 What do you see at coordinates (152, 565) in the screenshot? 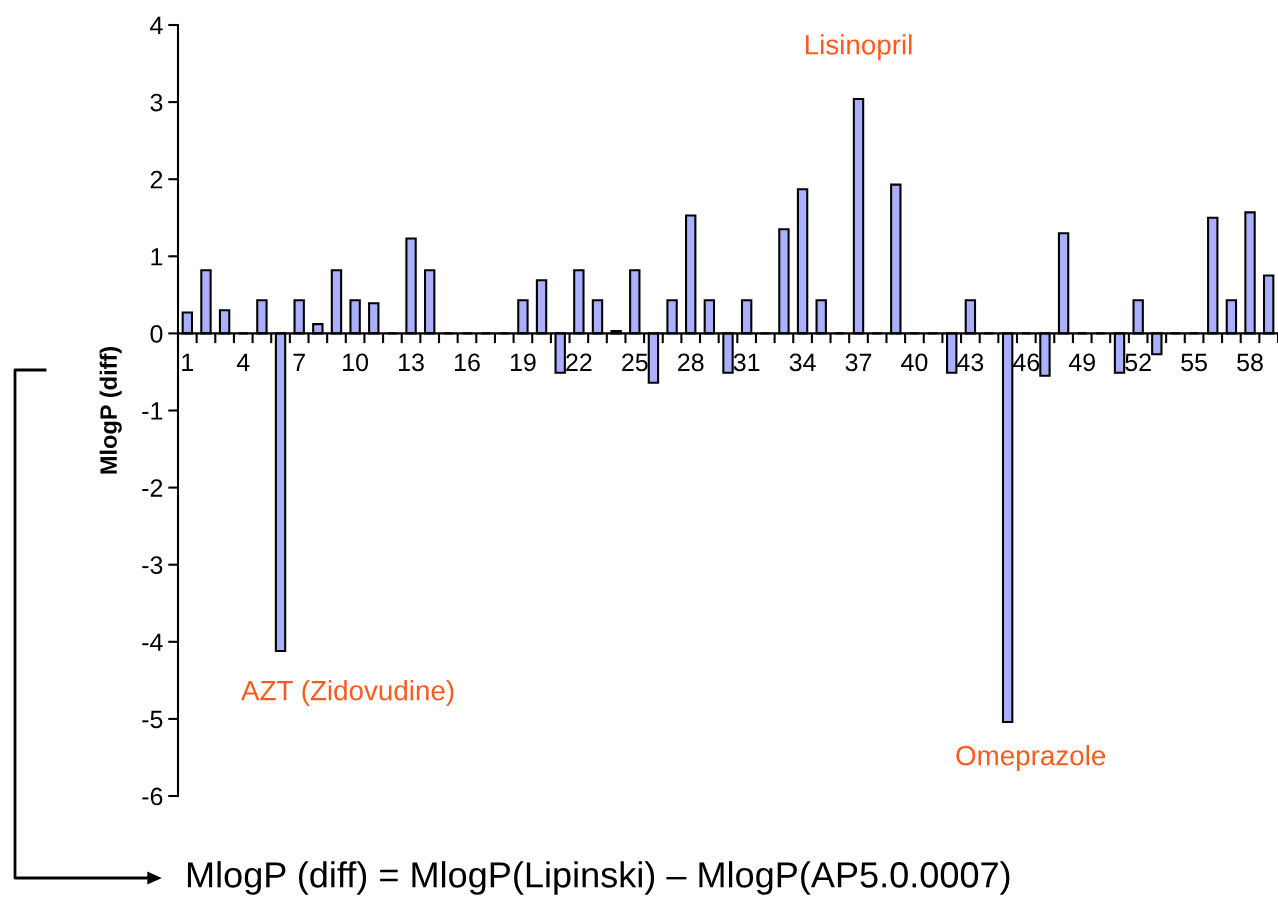
I see `y-tick-label: -3` at bounding box center [152, 565].